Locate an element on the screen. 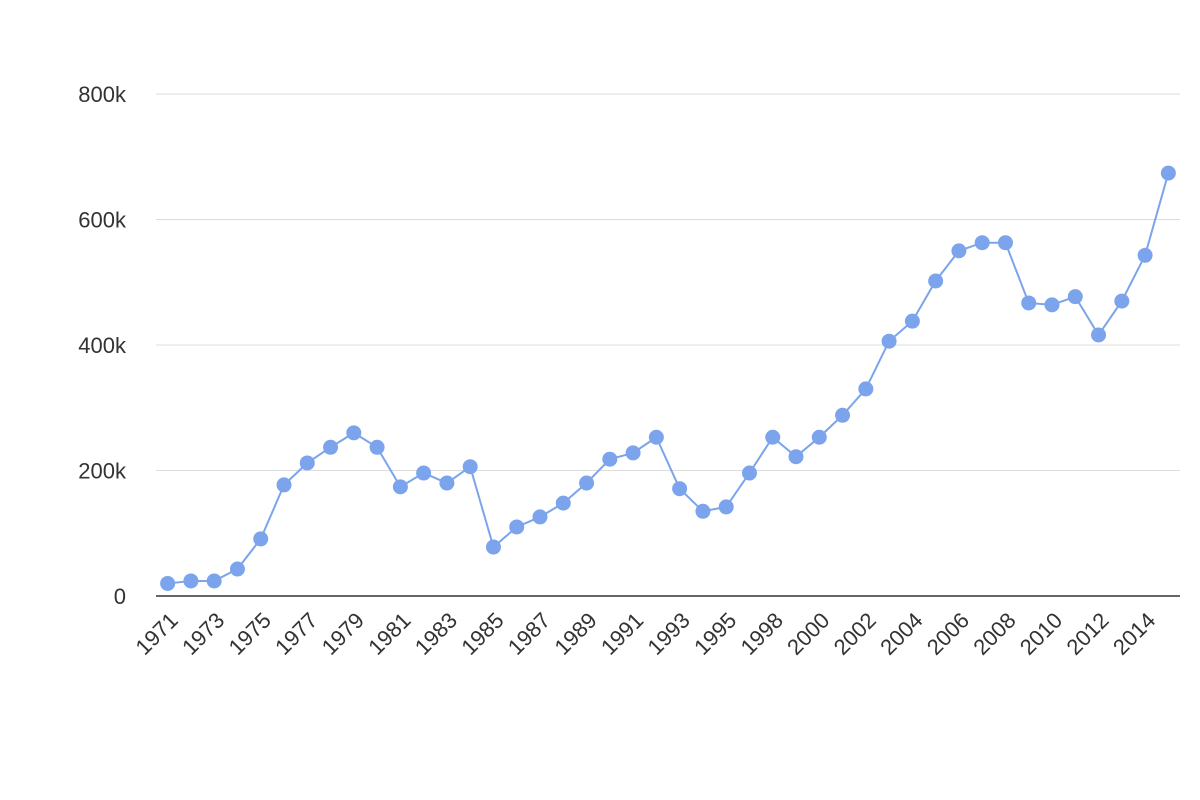 This screenshot has width=1200, height=800. x-tick-label: 1985 is located at coordinates (482, 634).